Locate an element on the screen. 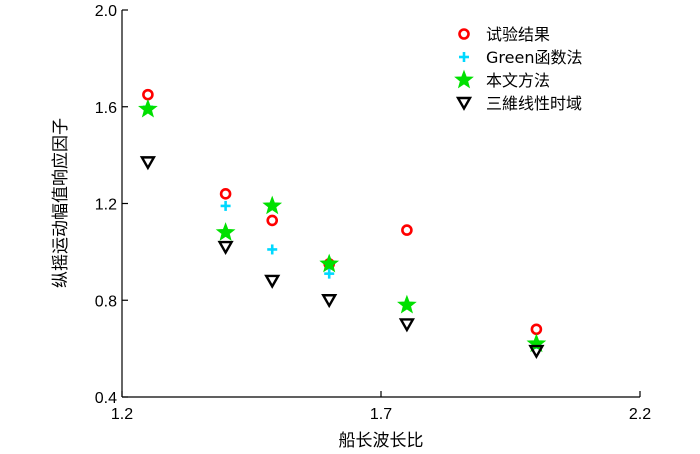 The height and width of the screenshot is (454, 700). y-tick-label: 1.2 is located at coordinates (106, 205).